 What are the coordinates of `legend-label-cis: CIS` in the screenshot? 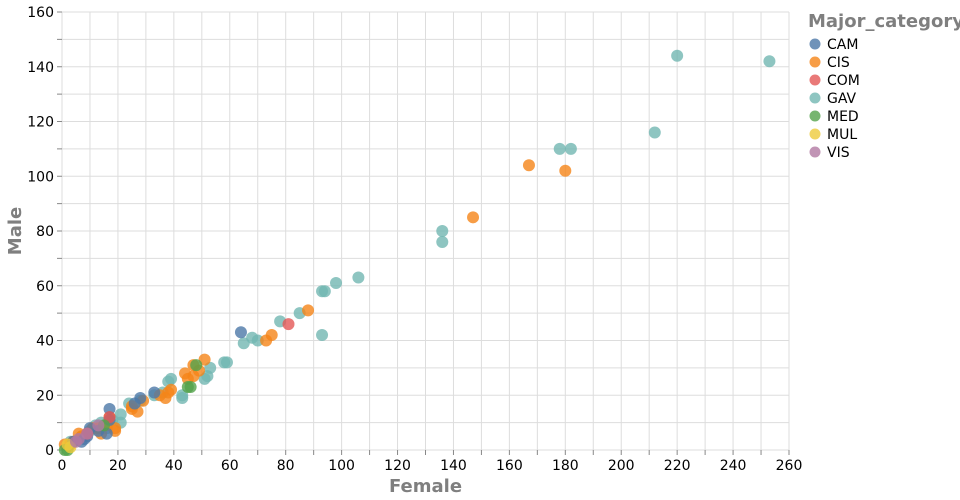 It's located at (838, 63).